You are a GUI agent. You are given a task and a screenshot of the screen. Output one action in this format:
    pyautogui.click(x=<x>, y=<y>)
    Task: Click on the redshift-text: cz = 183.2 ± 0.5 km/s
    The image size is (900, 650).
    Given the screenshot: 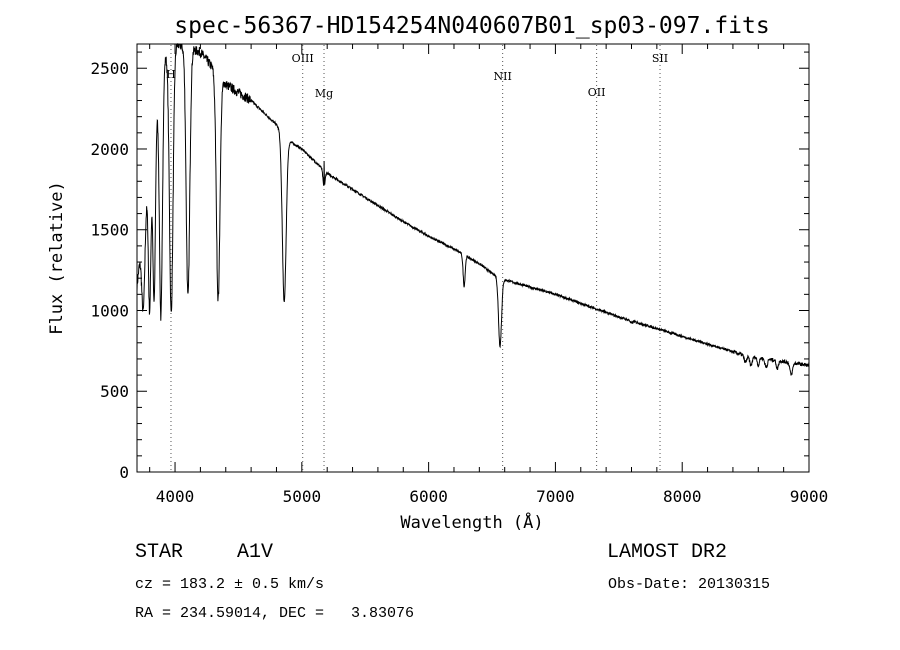 What is the action you would take?
    pyautogui.click(x=230, y=584)
    